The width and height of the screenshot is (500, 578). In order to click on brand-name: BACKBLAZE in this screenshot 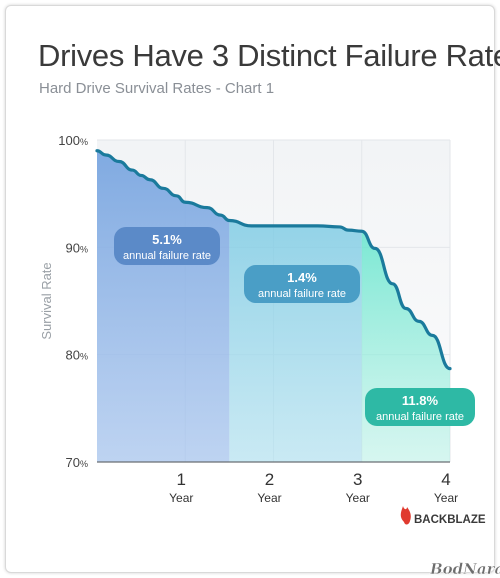, I will do `click(450, 520)`.